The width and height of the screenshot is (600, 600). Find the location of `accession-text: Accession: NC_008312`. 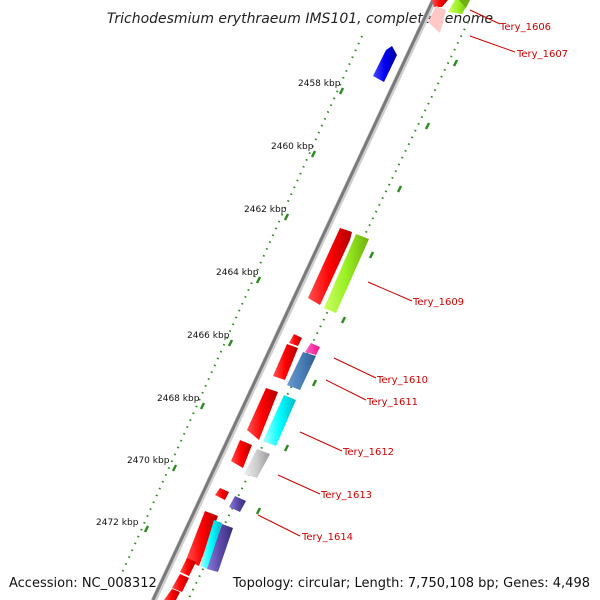

accession-text: Accession: NC_008312 is located at coordinates (83, 583).